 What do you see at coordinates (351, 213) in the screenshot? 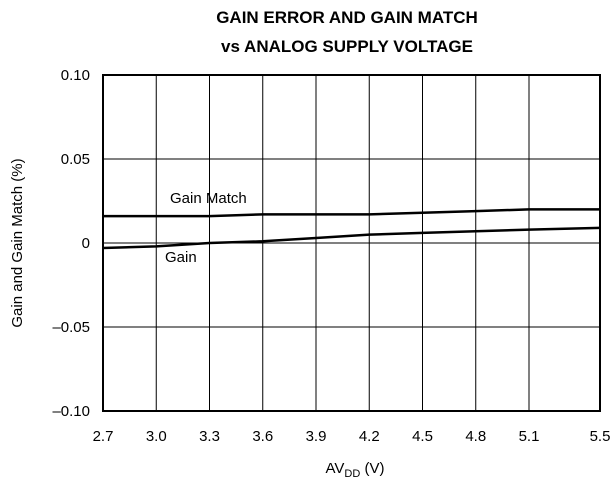
I see `series-line-gain-match` at bounding box center [351, 213].